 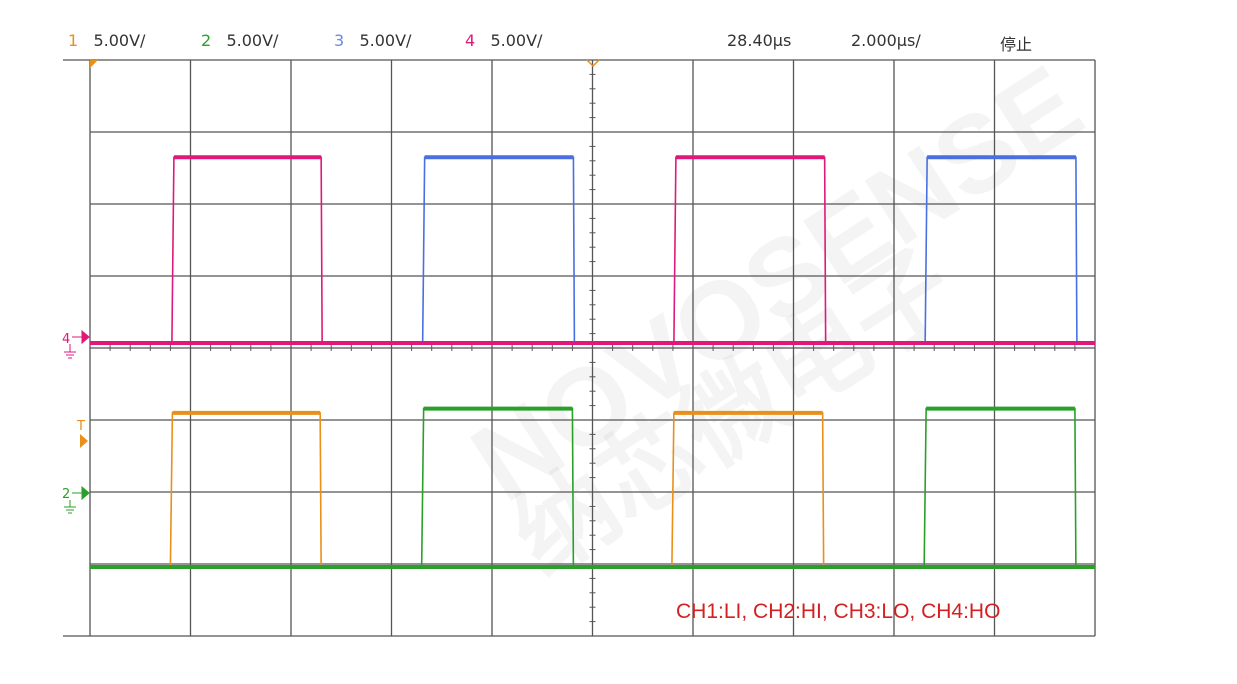 What do you see at coordinates (94, 64) in the screenshot?
I see `ch1-position-marker-icon` at bounding box center [94, 64].